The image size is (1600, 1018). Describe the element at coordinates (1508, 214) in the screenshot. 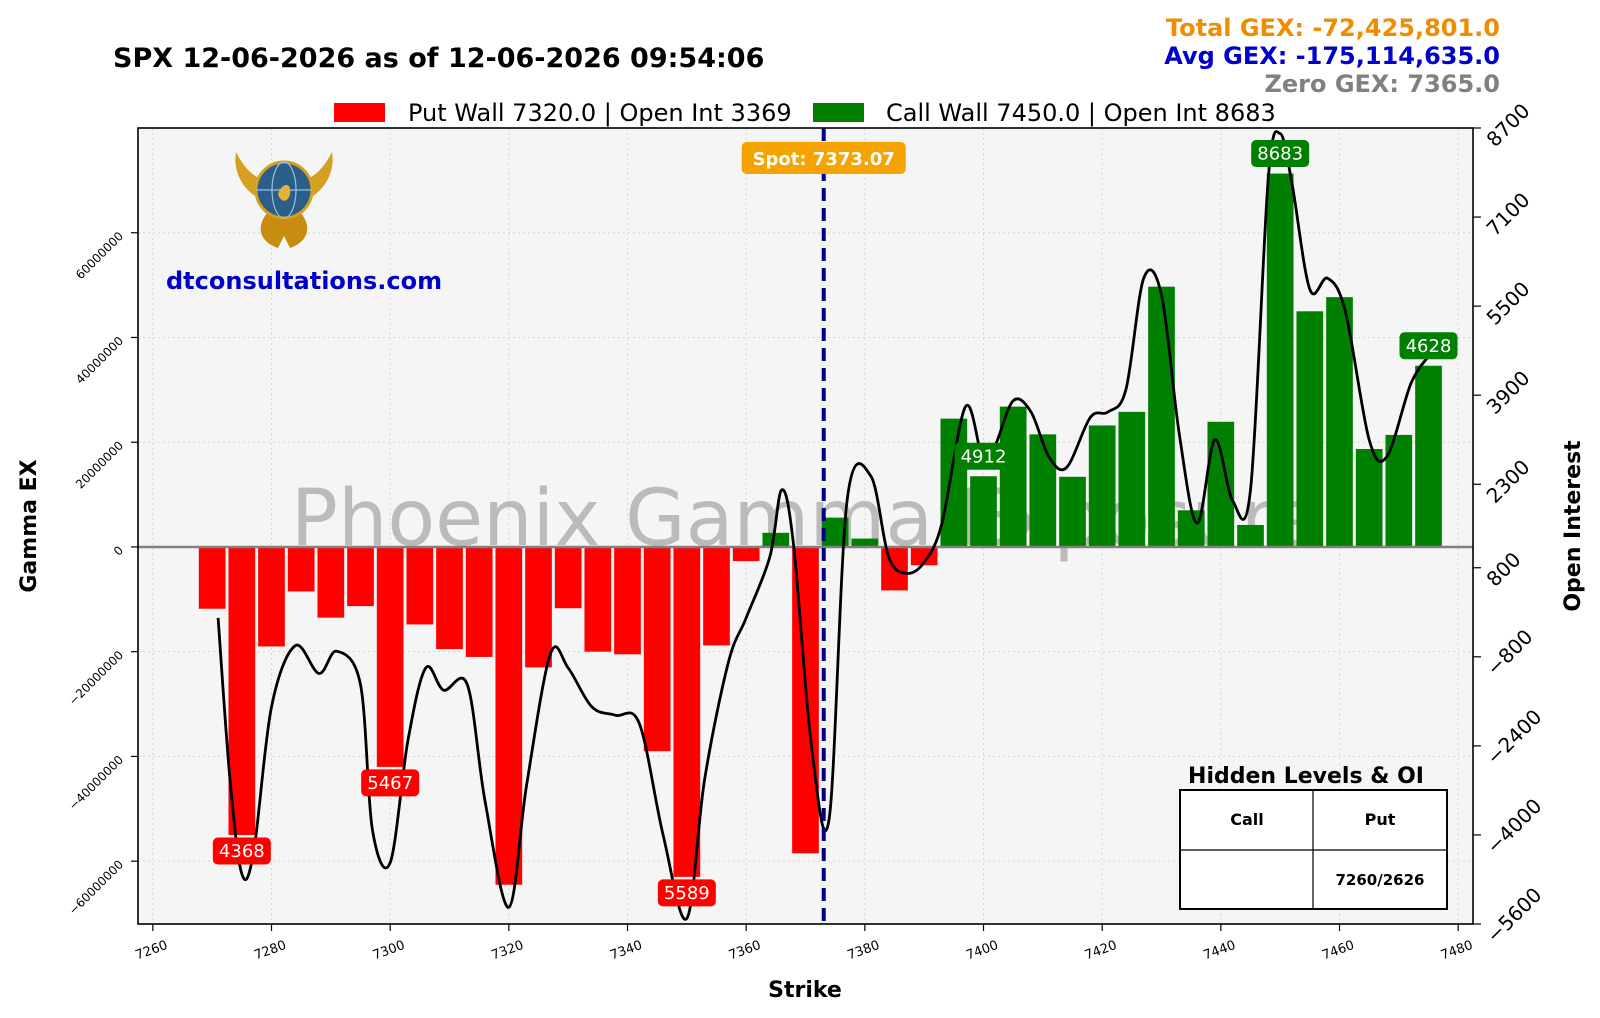

I see `y2-tick-label-8: 7100` at that location.